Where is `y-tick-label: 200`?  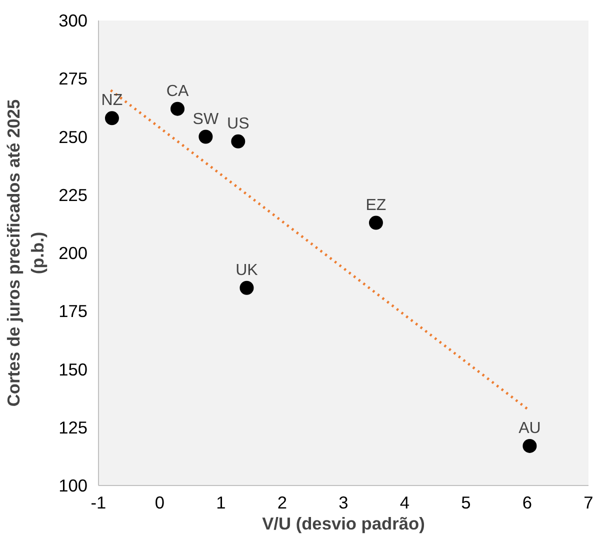
y-tick-label: 200 is located at coordinates (73, 253).